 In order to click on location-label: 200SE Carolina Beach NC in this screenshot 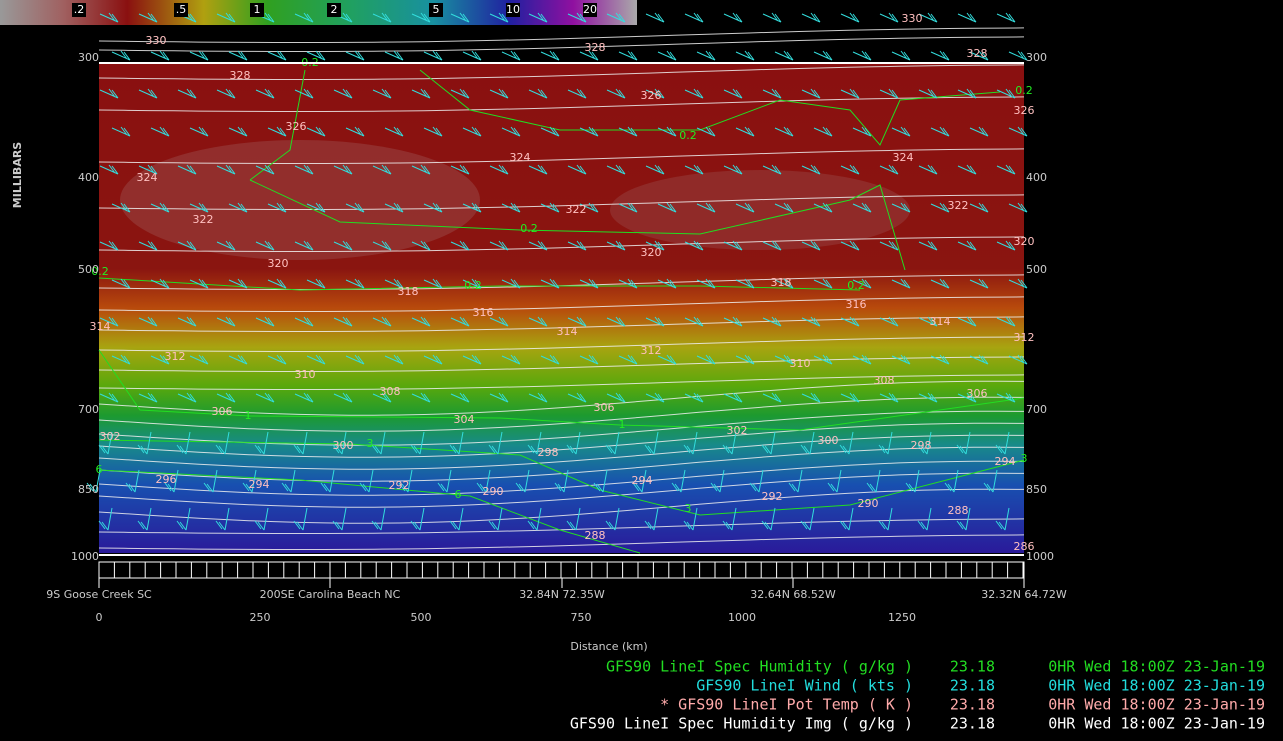, I will do `click(330, 594)`.